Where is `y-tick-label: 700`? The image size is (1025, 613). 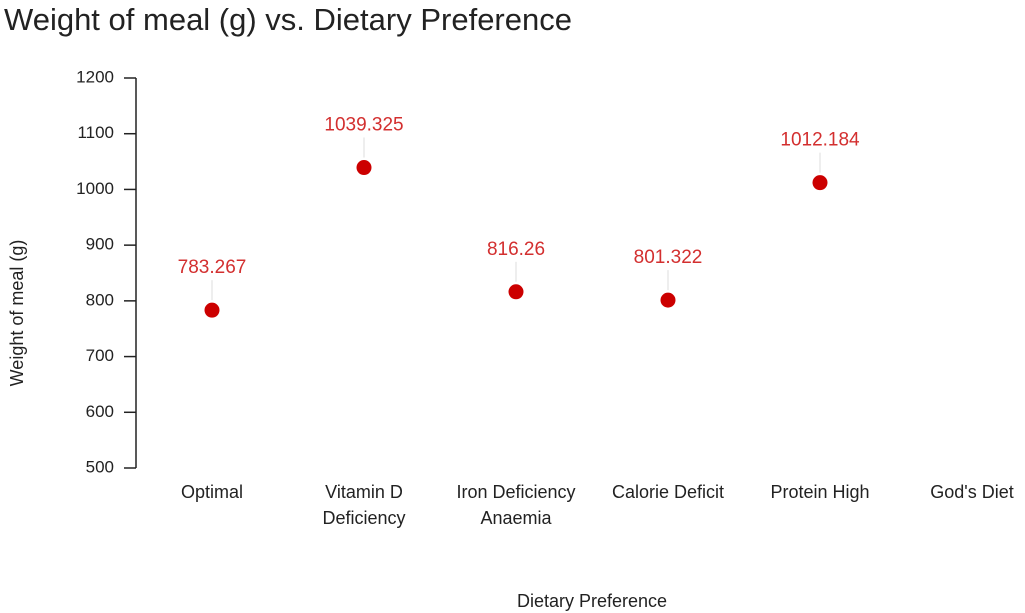
y-tick-label: 700 is located at coordinates (100, 355).